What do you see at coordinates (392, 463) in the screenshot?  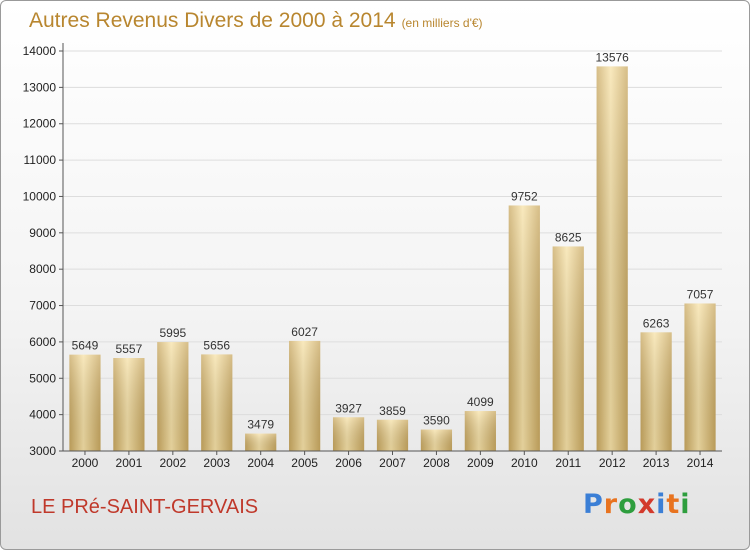 I see `x-tick-label: 2007` at bounding box center [392, 463].